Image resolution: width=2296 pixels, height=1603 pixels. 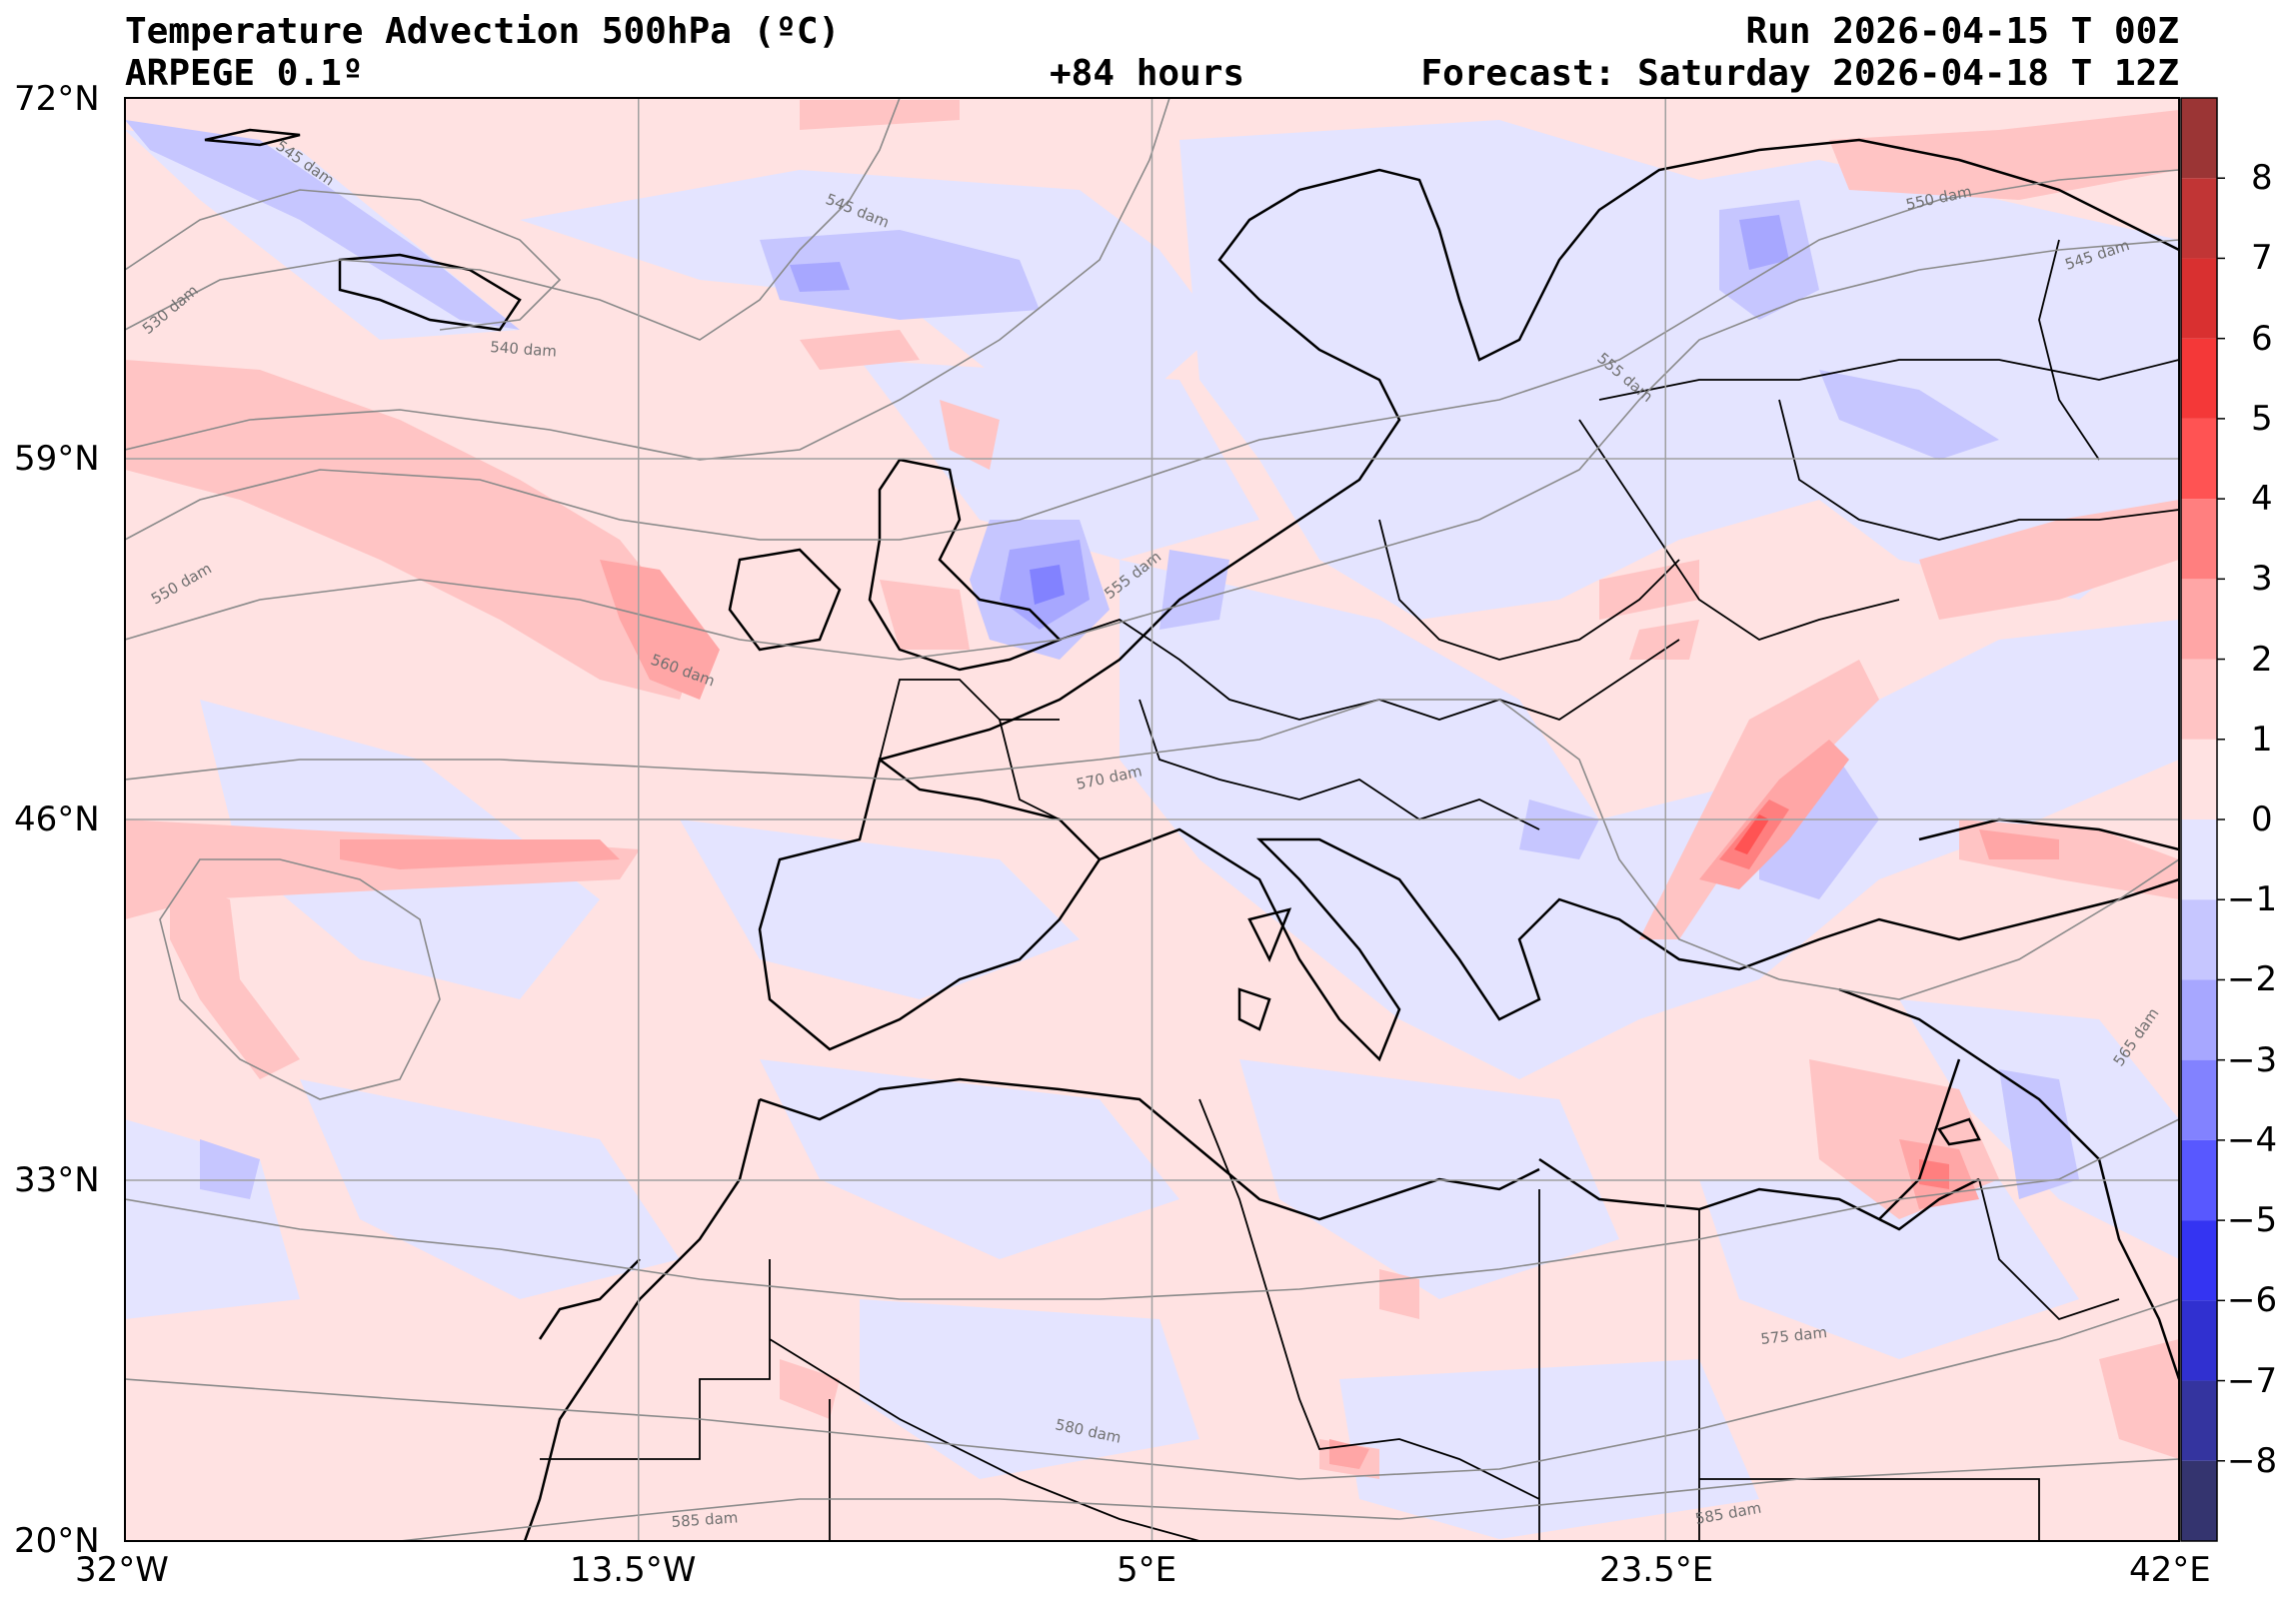 I want to click on lon-label: 5°E, so click(x=1147, y=1570).